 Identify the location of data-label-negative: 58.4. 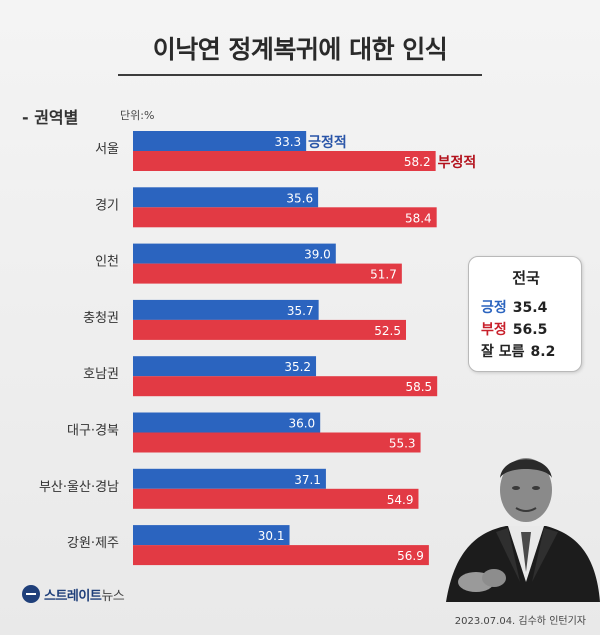
(418, 218).